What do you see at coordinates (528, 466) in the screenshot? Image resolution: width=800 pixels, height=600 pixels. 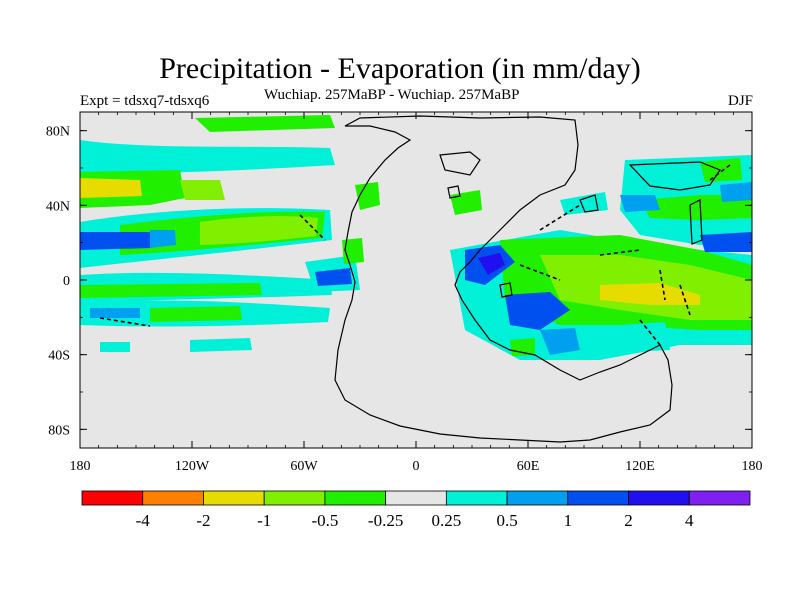 I see `x-tick-label: 60E` at bounding box center [528, 466].